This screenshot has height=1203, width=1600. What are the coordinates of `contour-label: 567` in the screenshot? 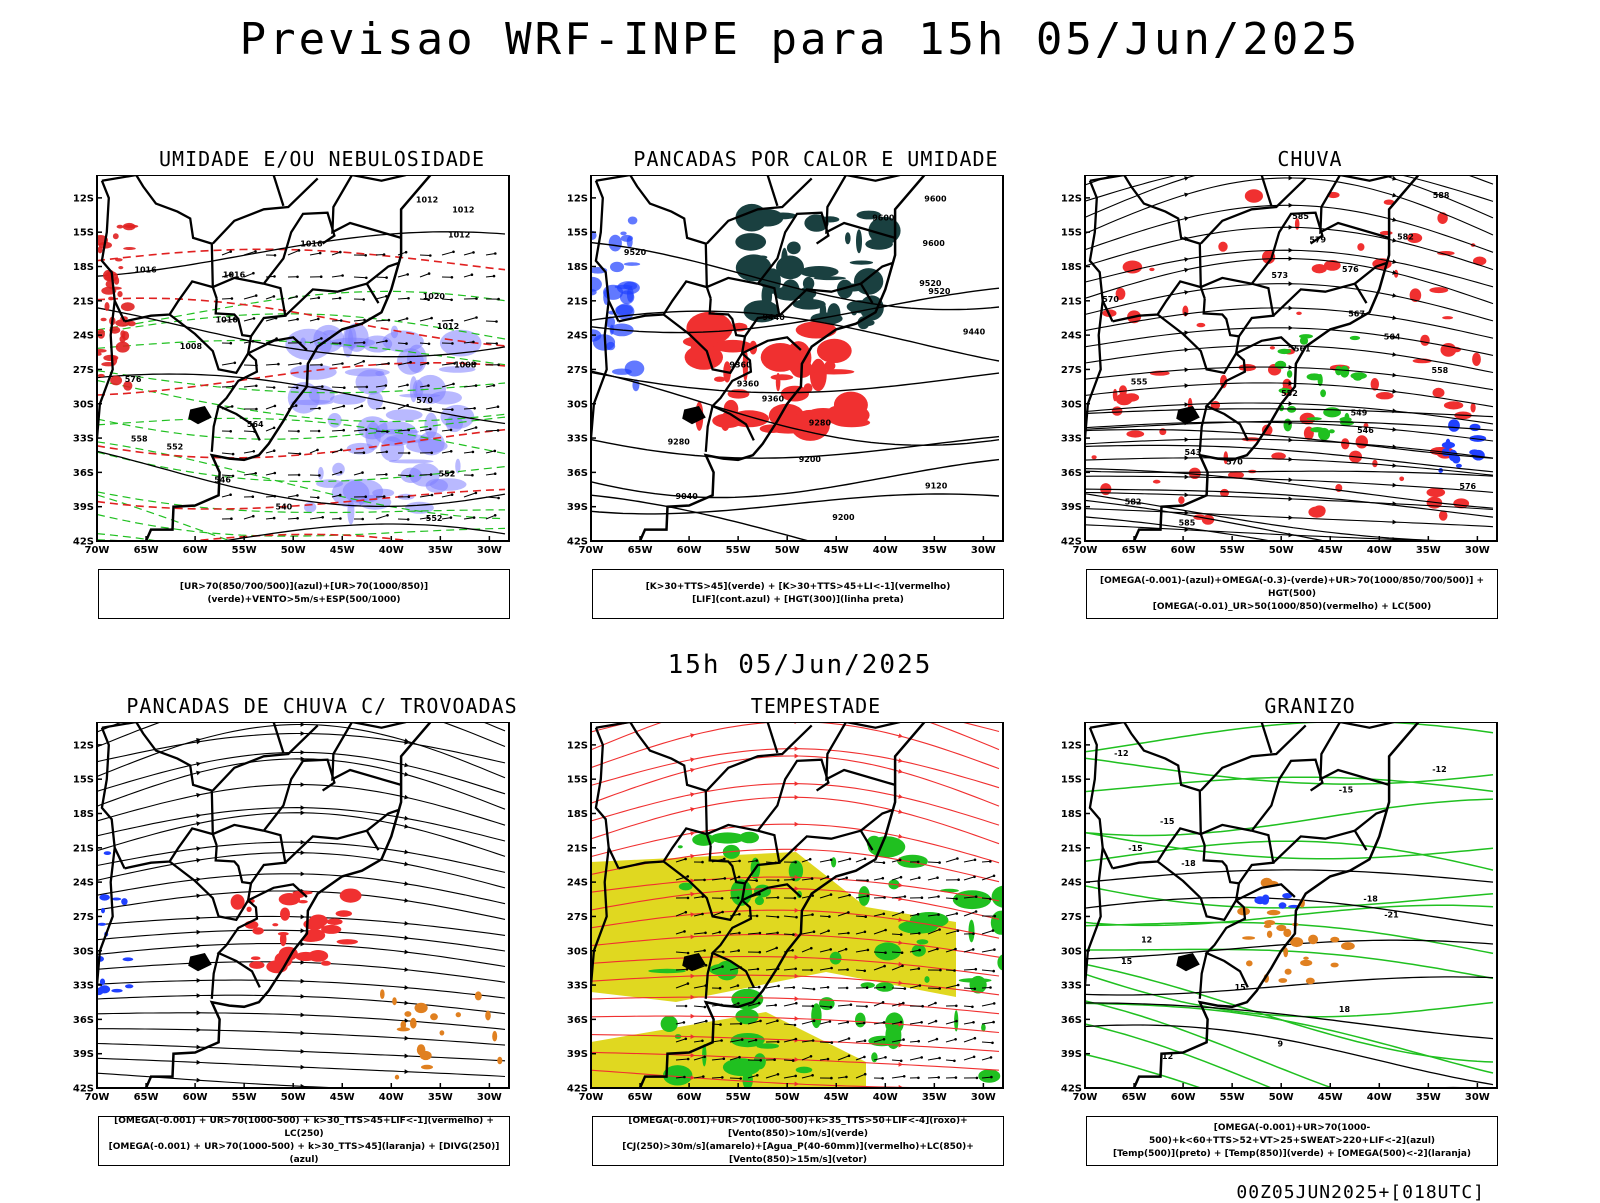 It's located at (1356, 314).